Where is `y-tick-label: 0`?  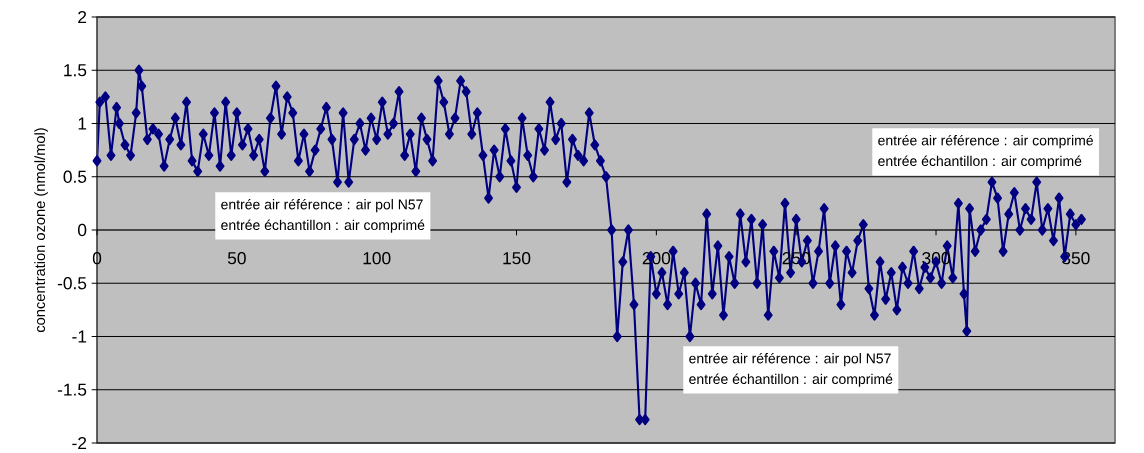
y-tick-label: 0 is located at coordinates (82, 229).